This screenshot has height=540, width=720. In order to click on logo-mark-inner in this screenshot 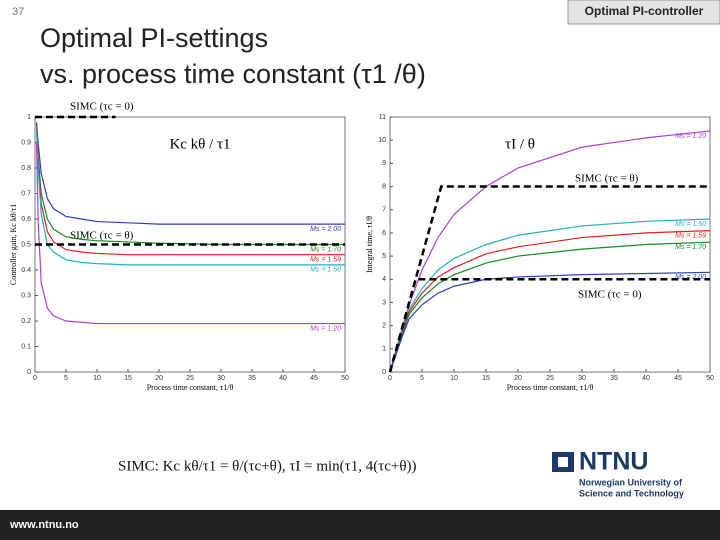, I will do `click(563, 462)`.